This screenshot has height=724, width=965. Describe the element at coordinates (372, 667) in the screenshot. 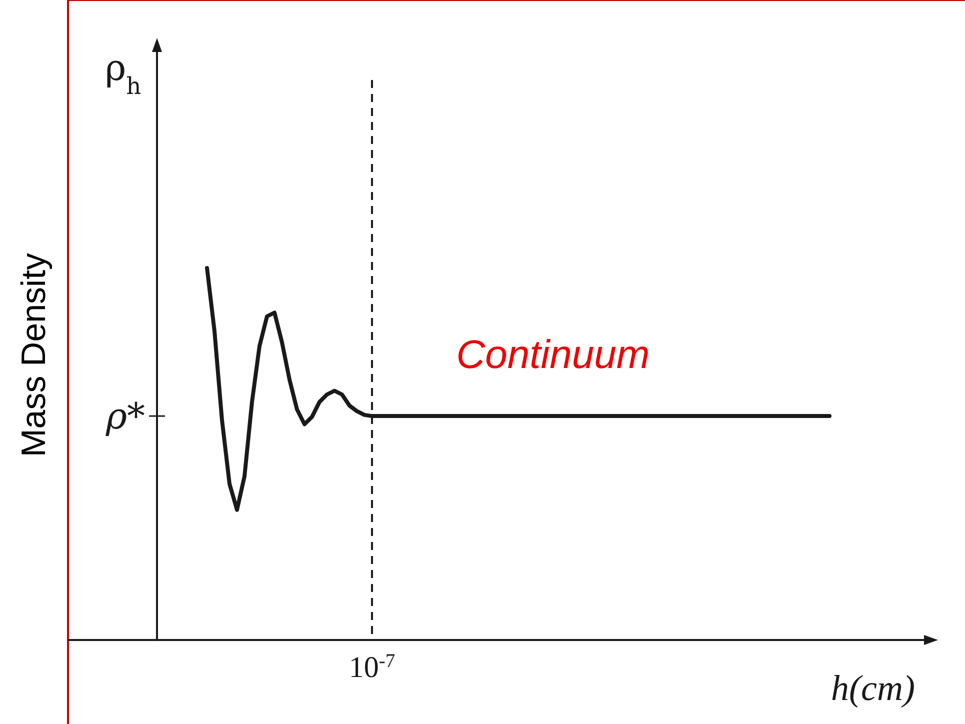

I see `text: 10$^{-7}$` at that location.